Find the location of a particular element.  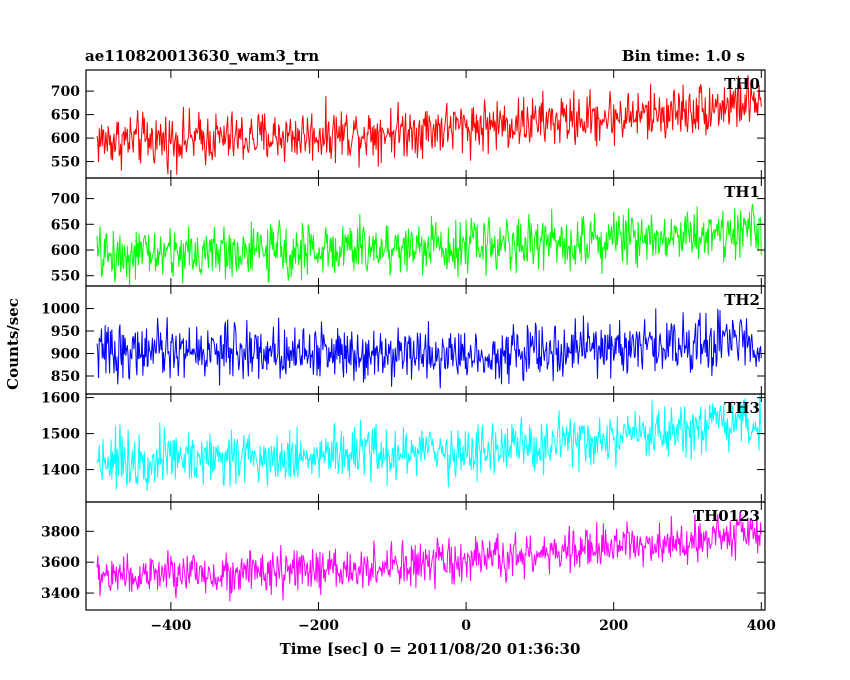

panel-label: TH2 is located at coordinates (742, 300).